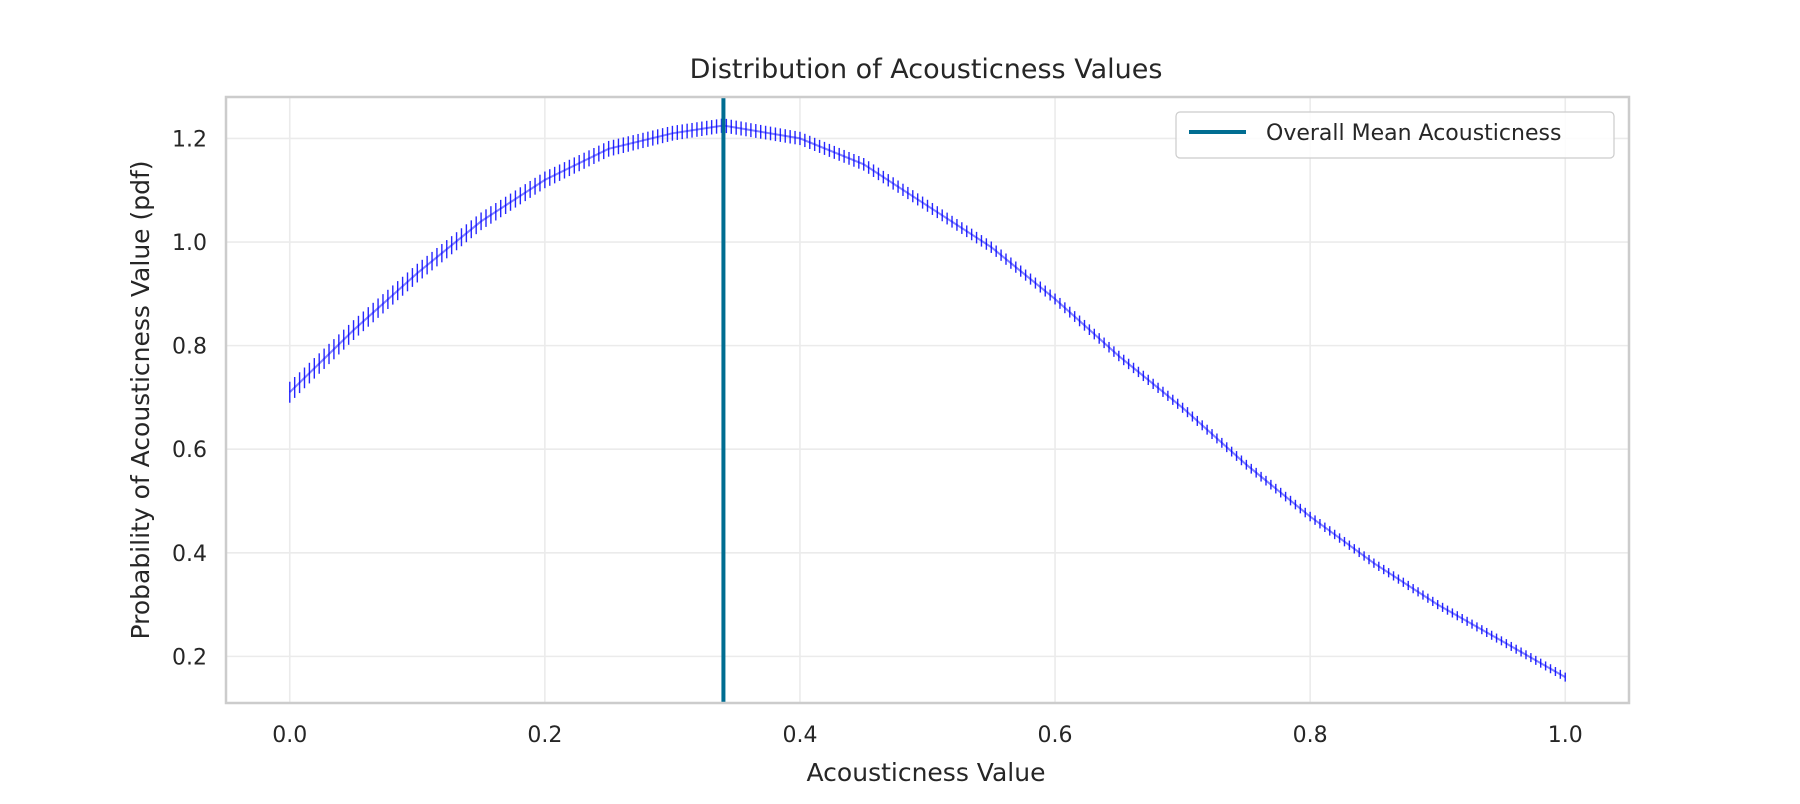 This screenshot has width=1800, height=804. I want to click on legend: Overall Mean Acousticness, so click(1395, 135).